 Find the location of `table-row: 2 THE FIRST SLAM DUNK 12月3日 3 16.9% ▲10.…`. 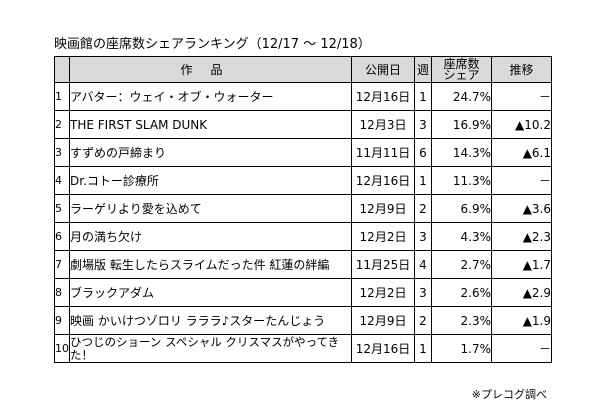

table-row: 2 THE FIRST SLAM DUNK 12月3日 3 16.9% ▲10.… is located at coordinates (303, 124).